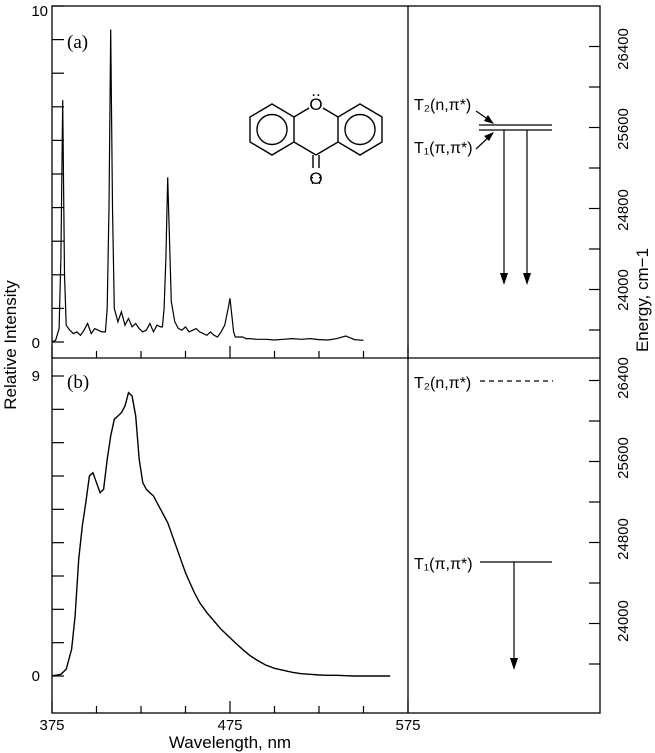 This screenshot has width=655, height=753. Describe the element at coordinates (39, 11) in the screenshot. I see `panel-a-ymax-label: 10` at that location.